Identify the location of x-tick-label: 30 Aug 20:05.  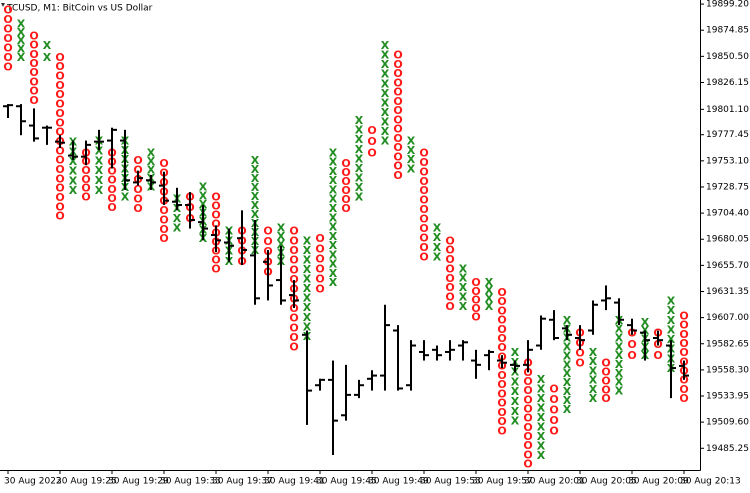
(606, 482).